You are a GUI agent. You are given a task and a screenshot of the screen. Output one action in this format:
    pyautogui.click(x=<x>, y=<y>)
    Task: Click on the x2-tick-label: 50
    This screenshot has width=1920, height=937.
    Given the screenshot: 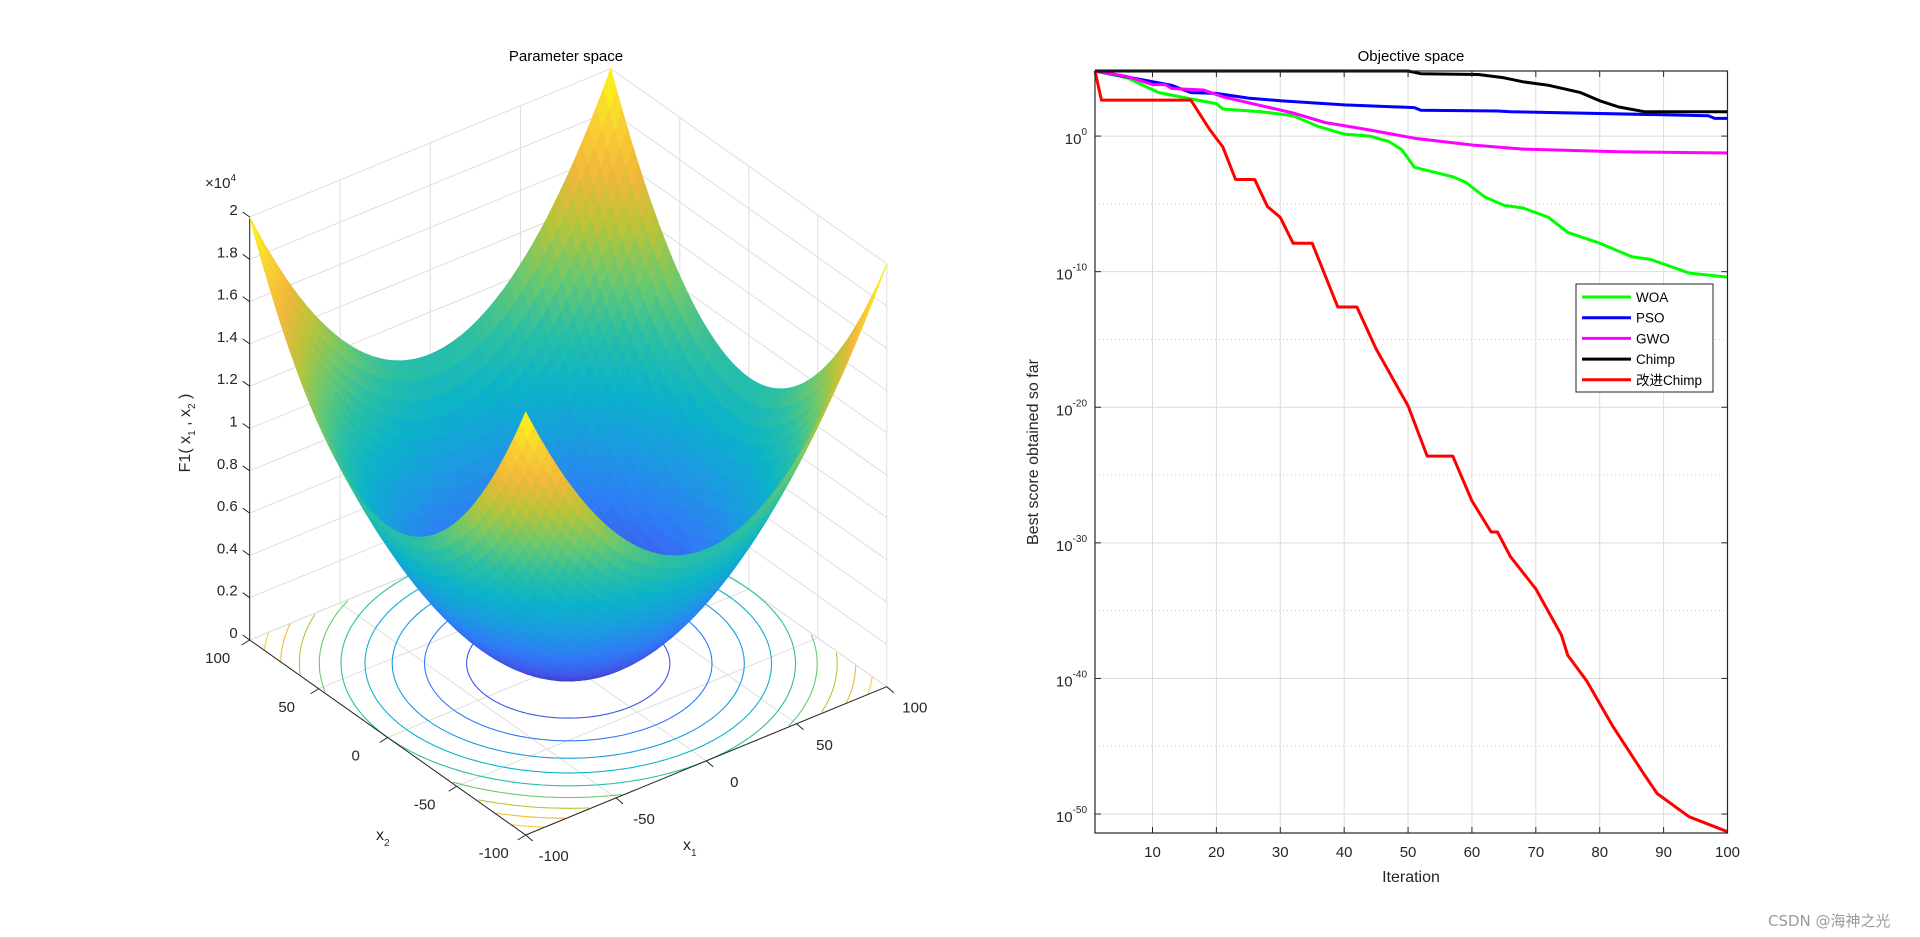 What is the action you would take?
    pyautogui.click(x=286, y=707)
    